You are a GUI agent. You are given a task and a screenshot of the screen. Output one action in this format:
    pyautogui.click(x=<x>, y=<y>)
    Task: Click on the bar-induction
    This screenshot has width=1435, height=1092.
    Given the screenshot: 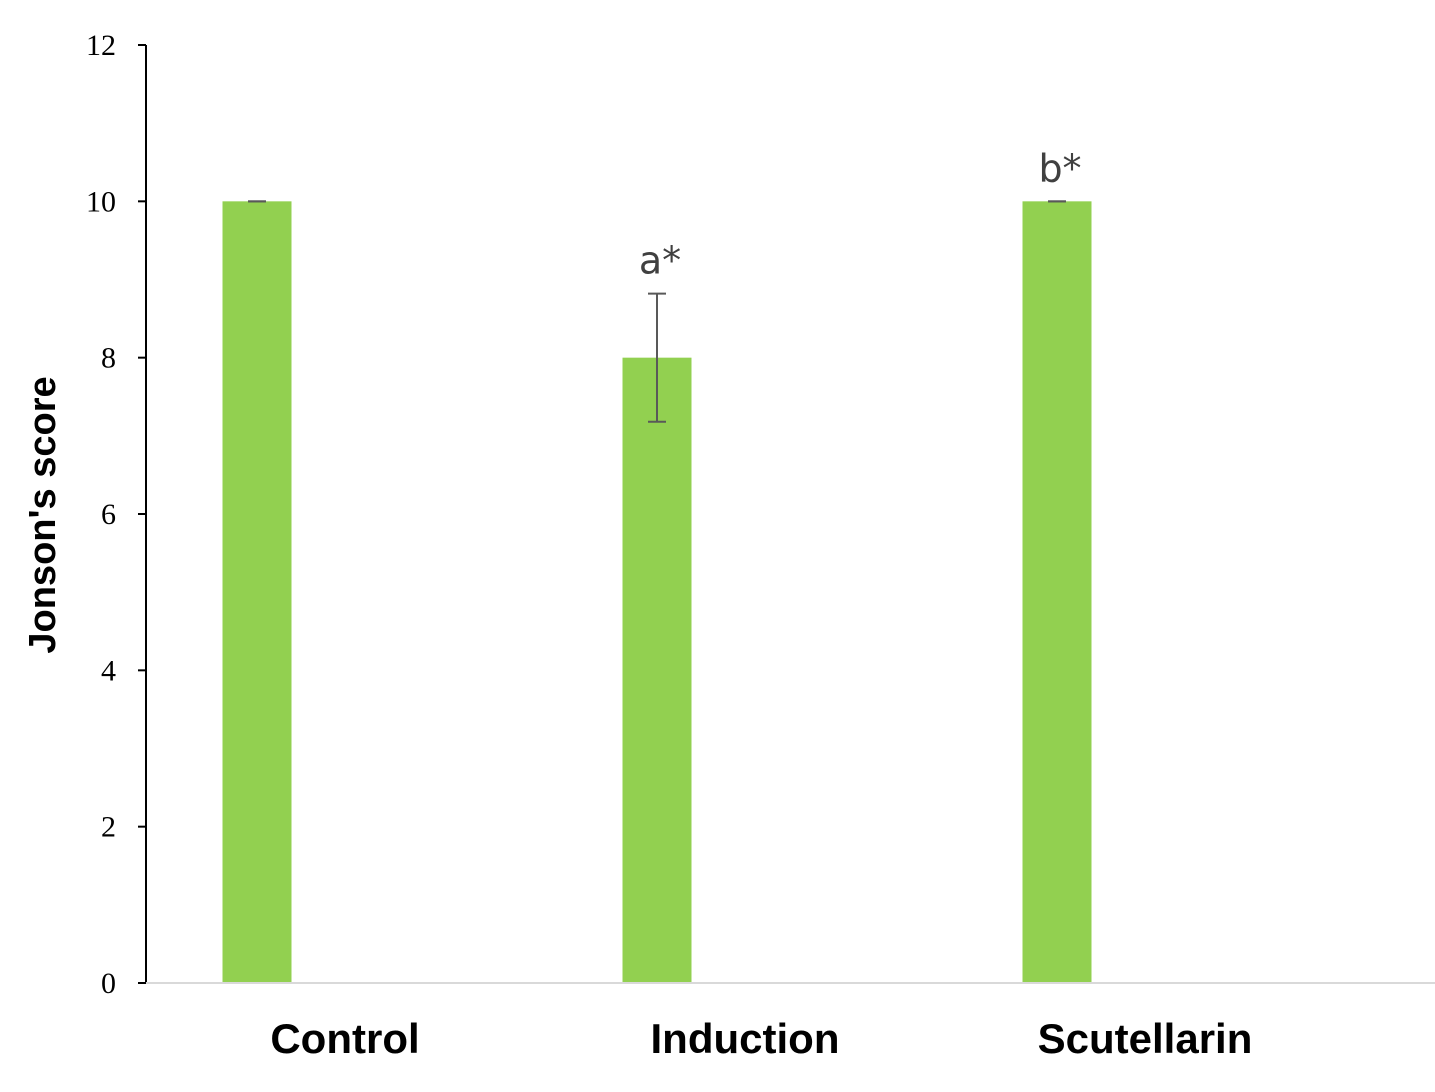 What is the action you would take?
    pyautogui.click(x=657, y=670)
    